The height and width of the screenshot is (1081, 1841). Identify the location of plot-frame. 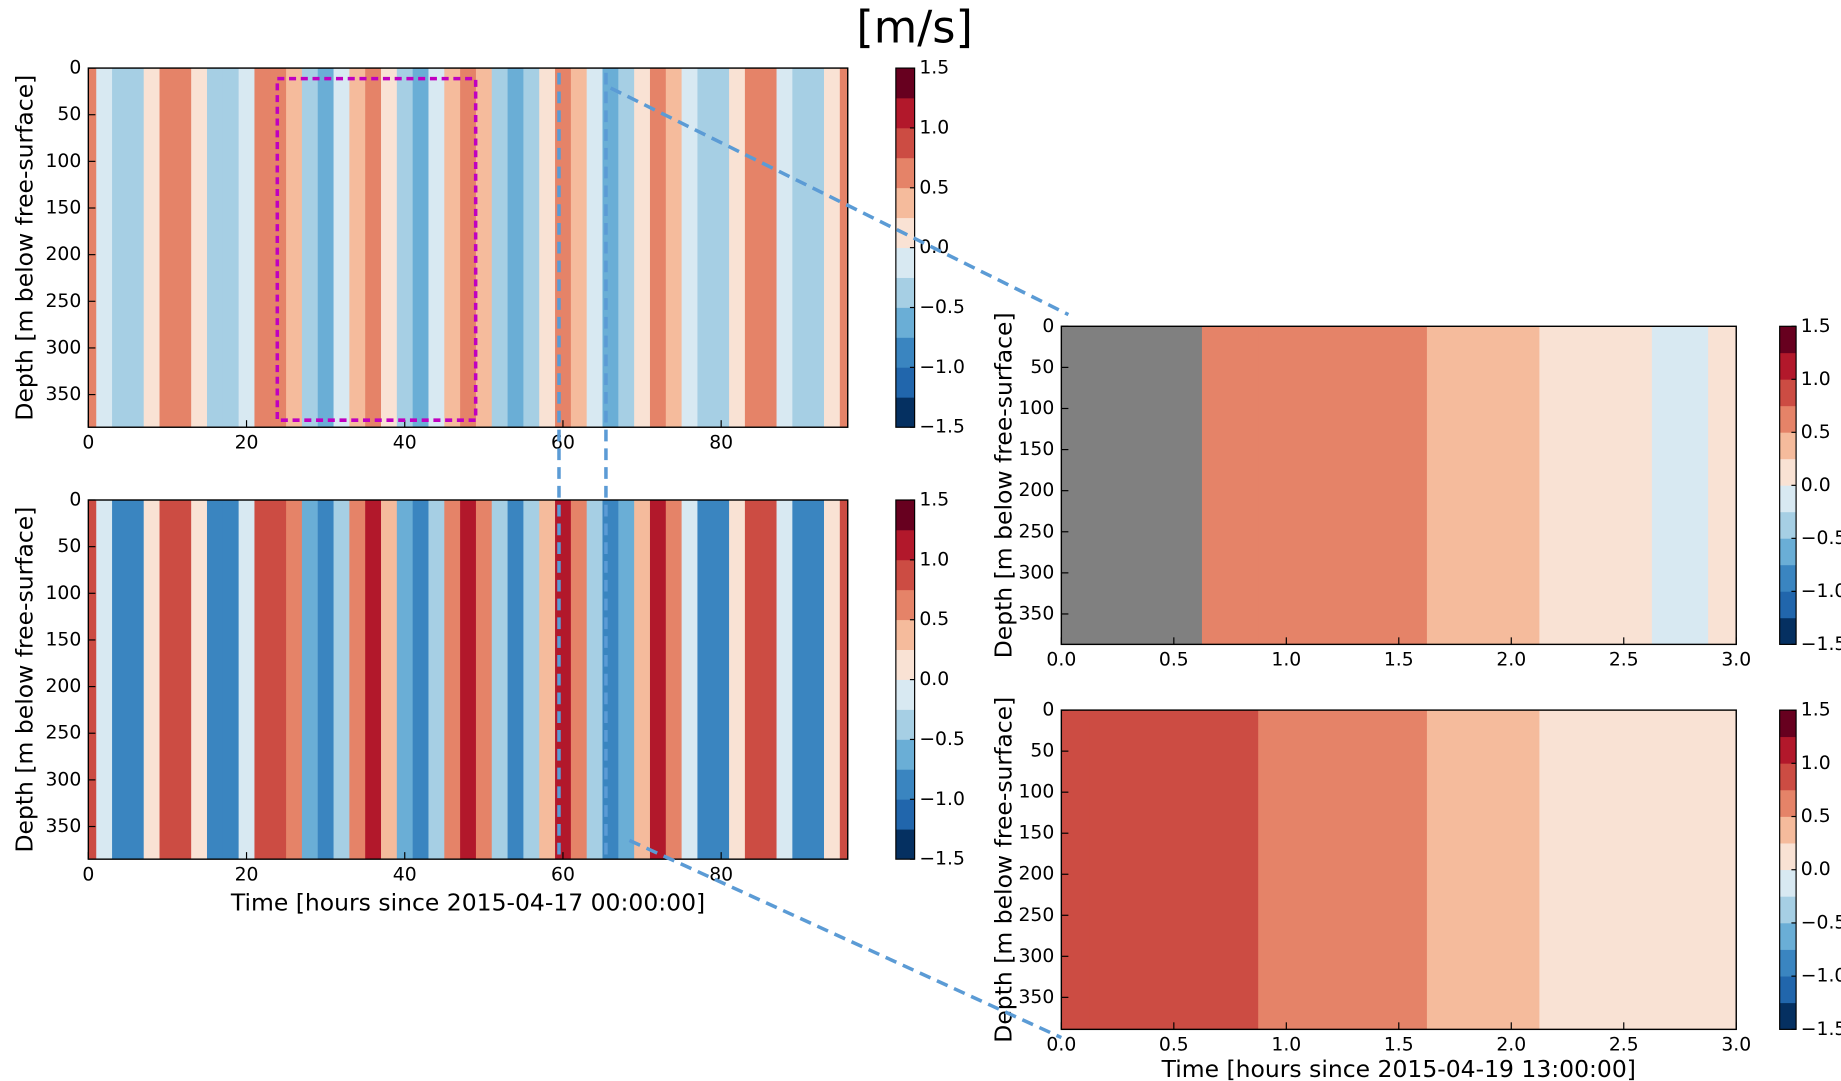
(468, 247).